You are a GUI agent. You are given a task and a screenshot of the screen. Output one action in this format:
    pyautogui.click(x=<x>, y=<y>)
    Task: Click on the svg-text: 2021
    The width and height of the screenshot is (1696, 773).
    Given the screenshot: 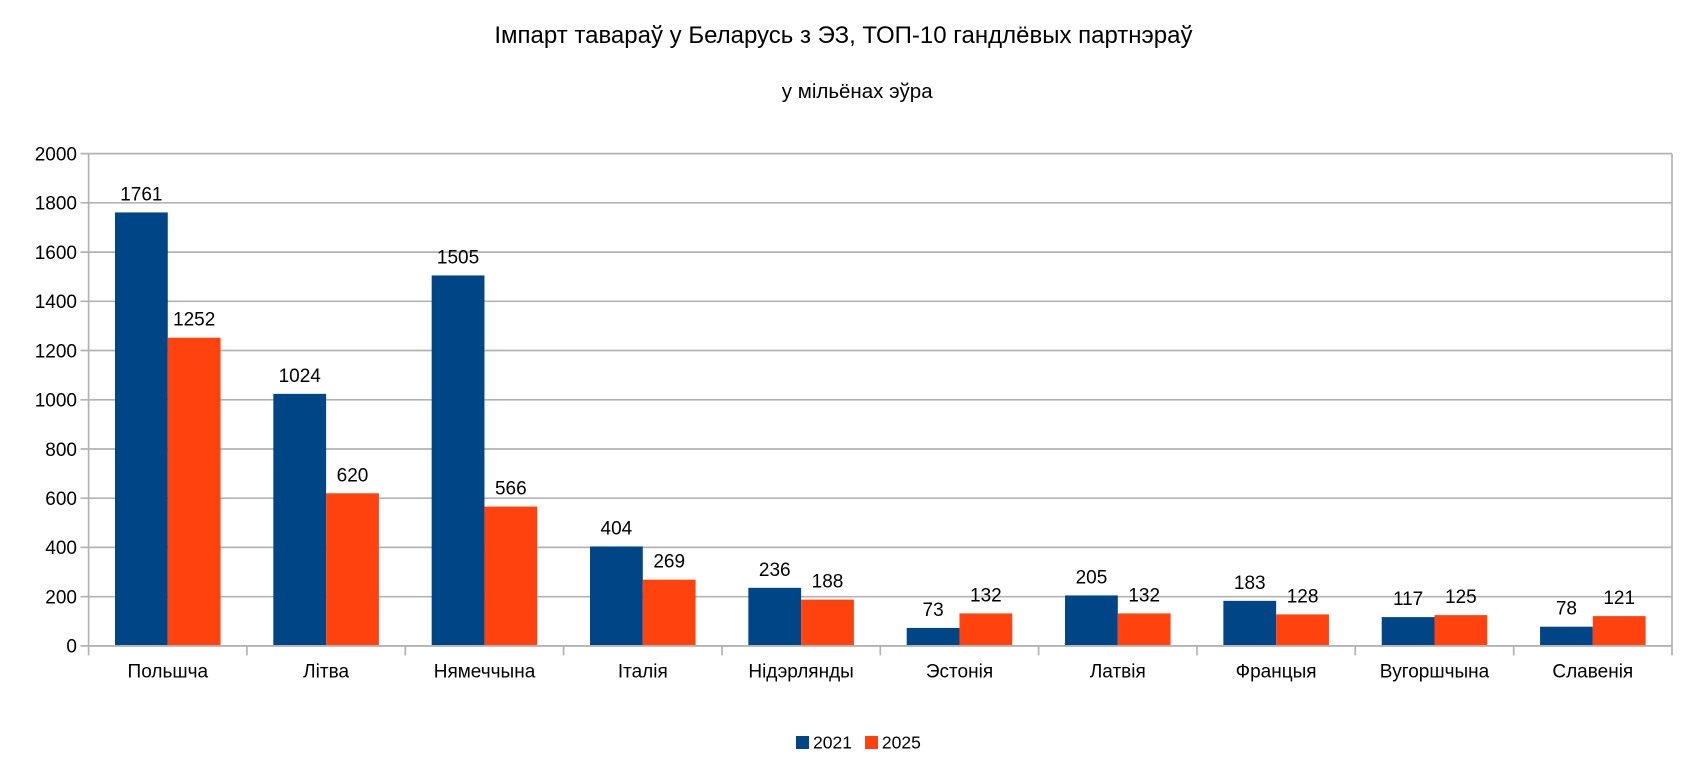 What is the action you would take?
    pyautogui.click(x=832, y=743)
    